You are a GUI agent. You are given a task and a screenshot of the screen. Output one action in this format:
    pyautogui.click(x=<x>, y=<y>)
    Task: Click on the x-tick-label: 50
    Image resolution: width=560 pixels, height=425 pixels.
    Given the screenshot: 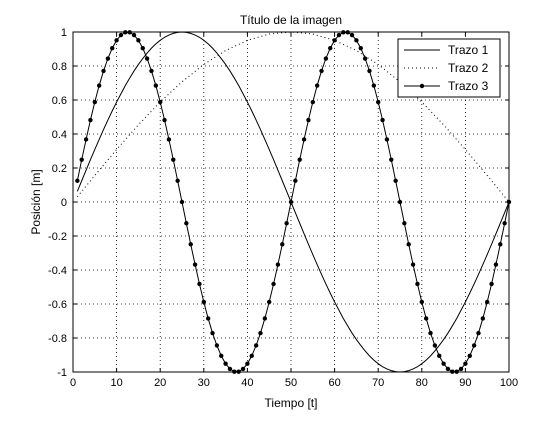 What is the action you would take?
    pyautogui.click(x=291, y=383)
    